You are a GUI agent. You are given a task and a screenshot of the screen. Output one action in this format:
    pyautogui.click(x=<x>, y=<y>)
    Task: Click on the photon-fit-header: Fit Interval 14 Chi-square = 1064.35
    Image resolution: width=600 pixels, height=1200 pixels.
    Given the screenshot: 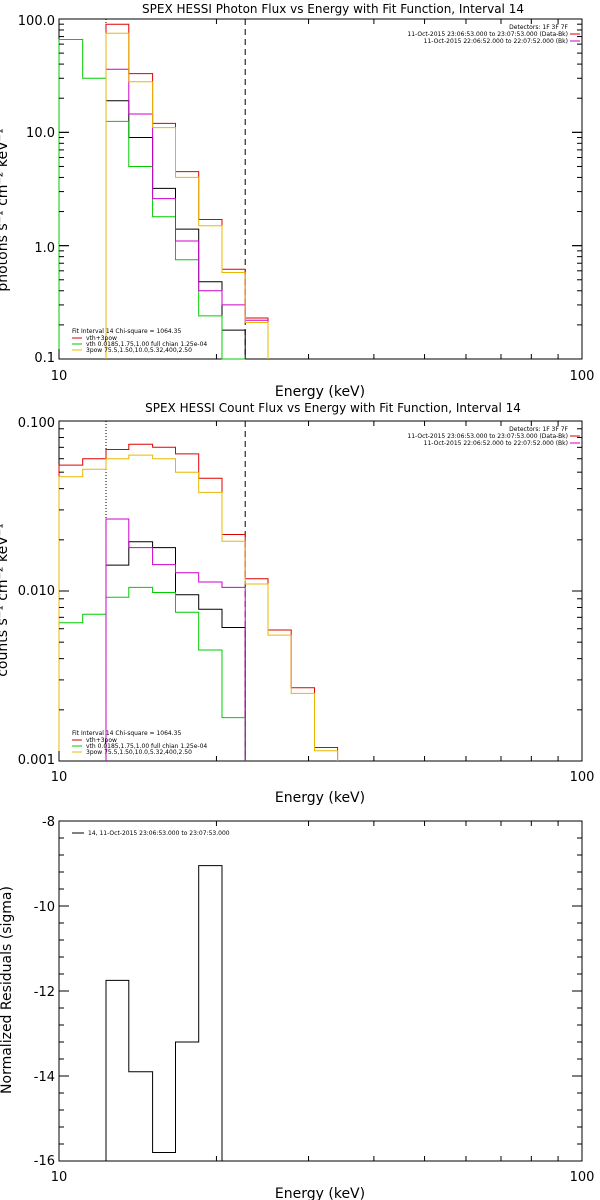 What is the action you would take?
    pyautogui.click(x=126, y=331)
    